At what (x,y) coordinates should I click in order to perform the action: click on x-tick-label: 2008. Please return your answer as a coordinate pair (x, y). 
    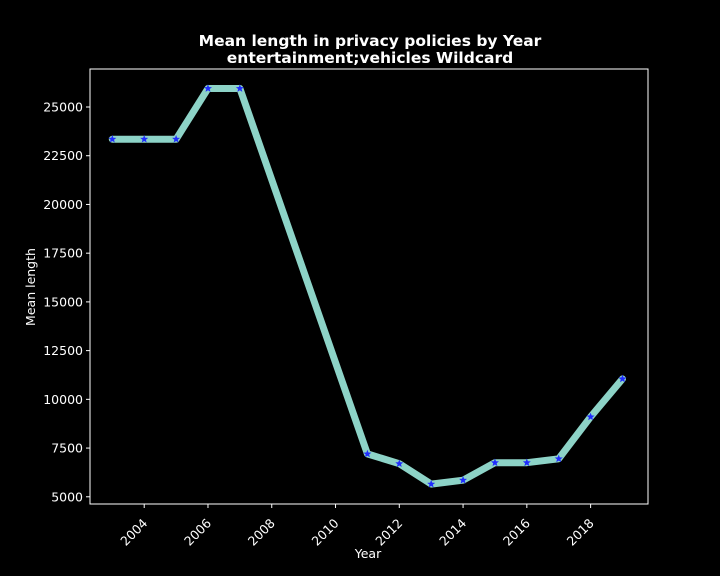
    Looking at the image, I should click on (261, 531).